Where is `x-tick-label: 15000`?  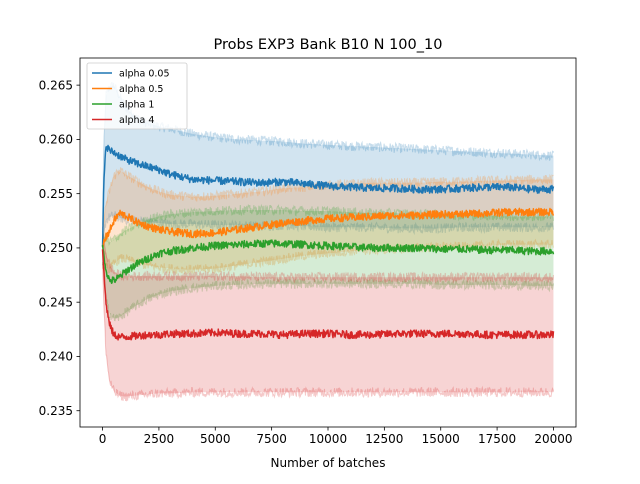
x-tick-label: 15000 is located at coordinates (441, 439).